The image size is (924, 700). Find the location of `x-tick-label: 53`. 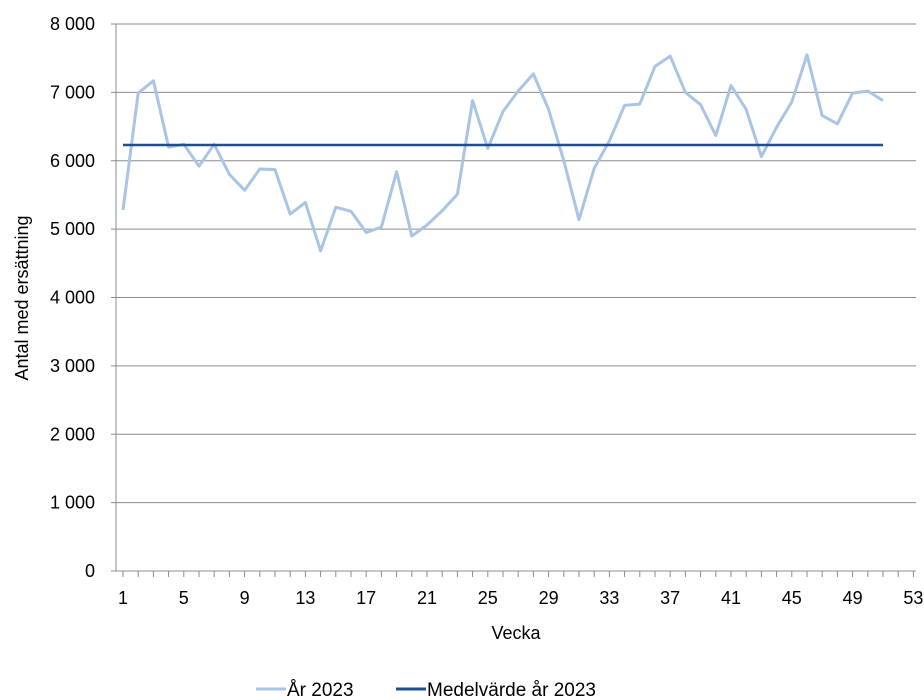

x-tick-label: 53 is located at coordinates (913, 598).